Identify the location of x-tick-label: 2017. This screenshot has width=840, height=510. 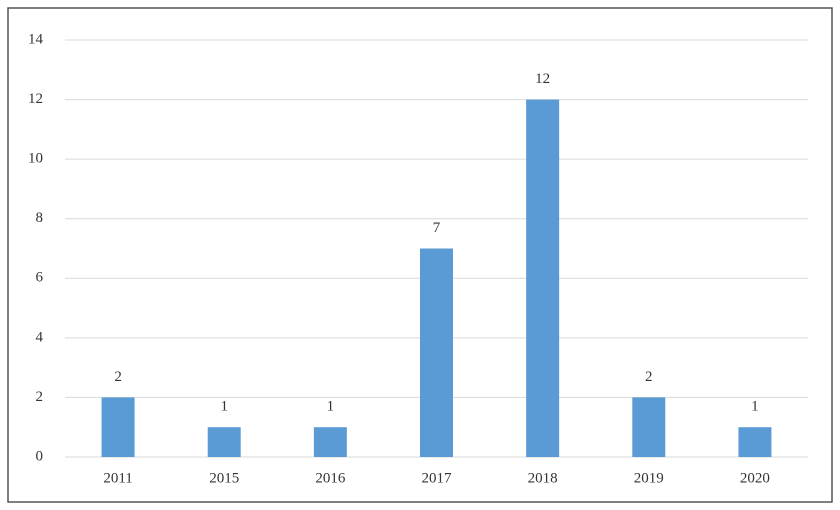
(437, 478).